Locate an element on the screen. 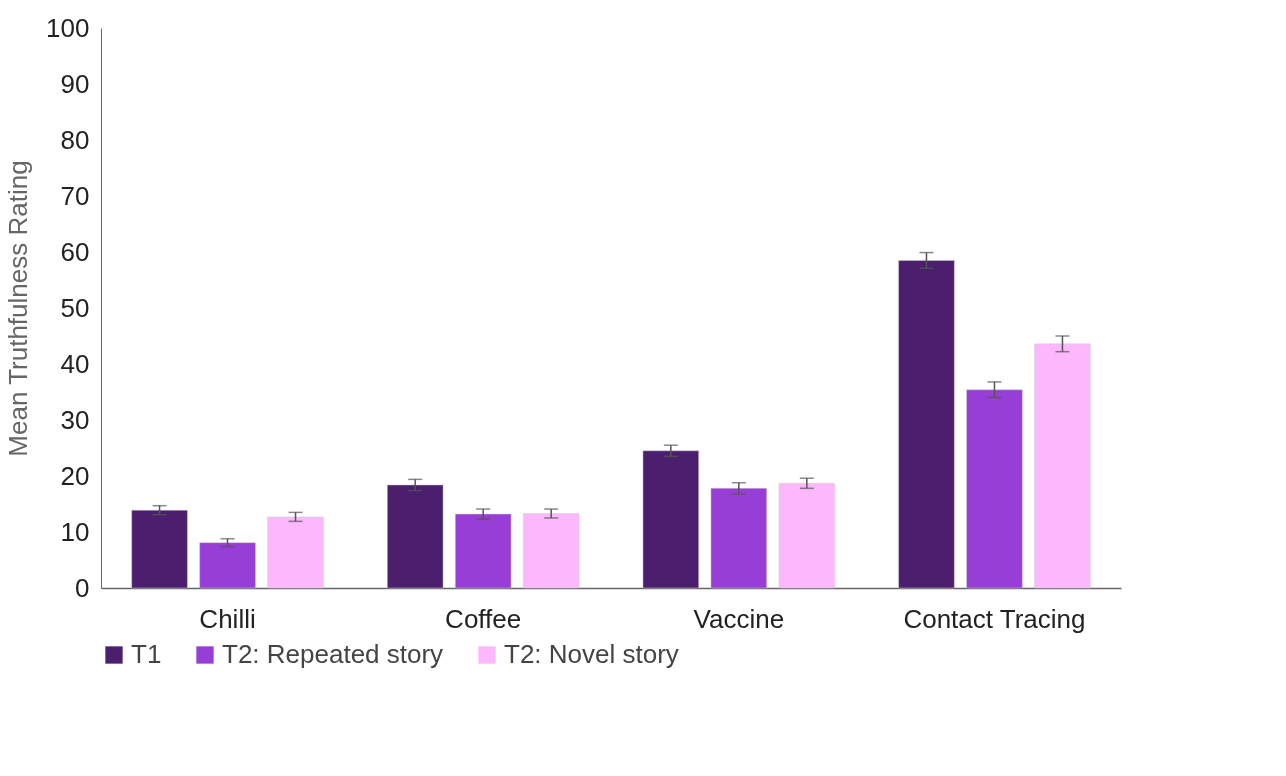  legend-label: T1 is located at coordinates (146, 654).